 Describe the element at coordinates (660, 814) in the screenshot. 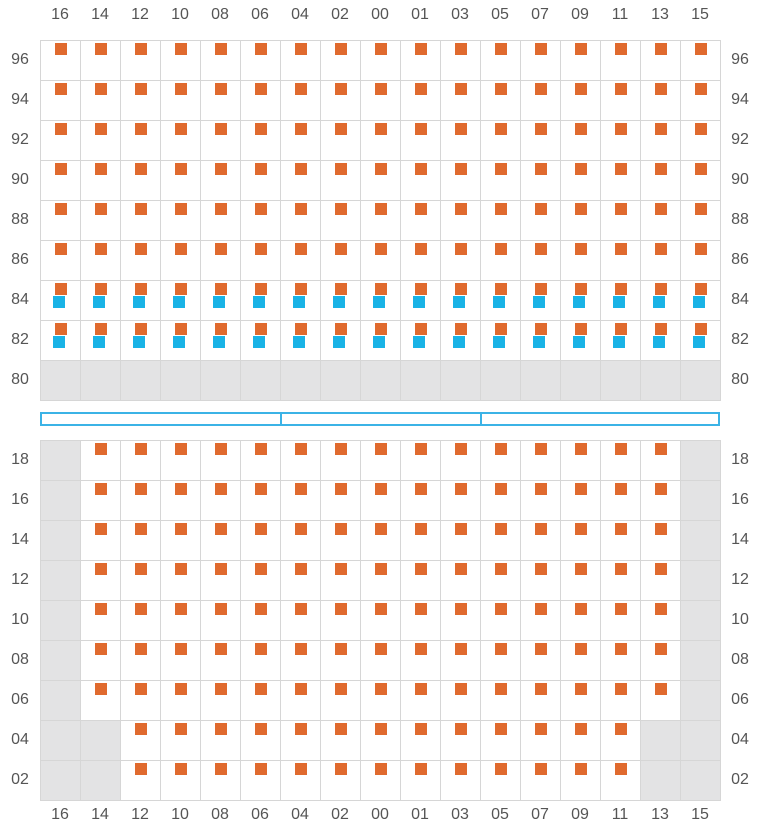

I see `column-label-bottom: 13` at that location.